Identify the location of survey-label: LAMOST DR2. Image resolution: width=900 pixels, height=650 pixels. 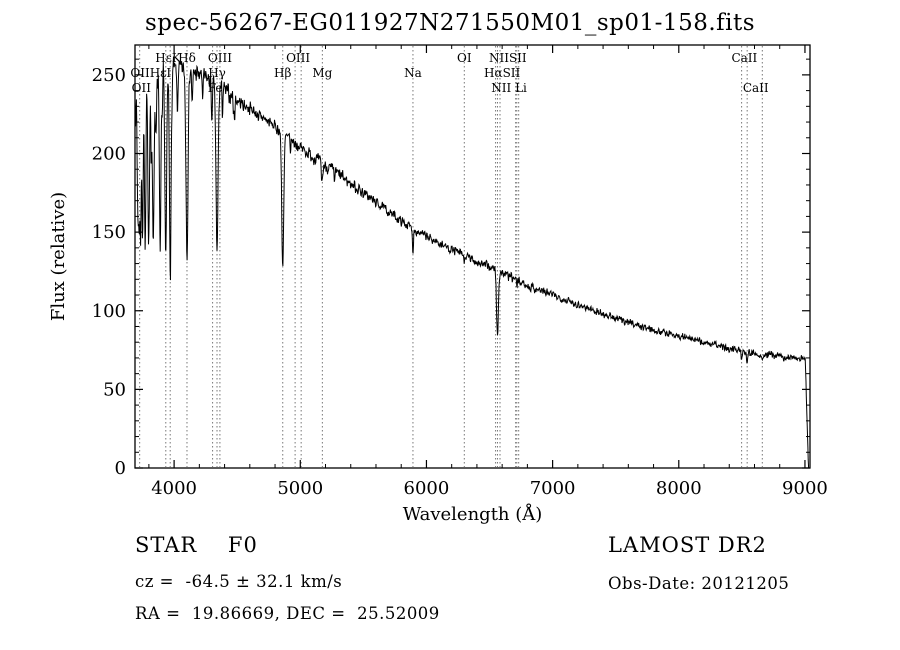
(687, 545).